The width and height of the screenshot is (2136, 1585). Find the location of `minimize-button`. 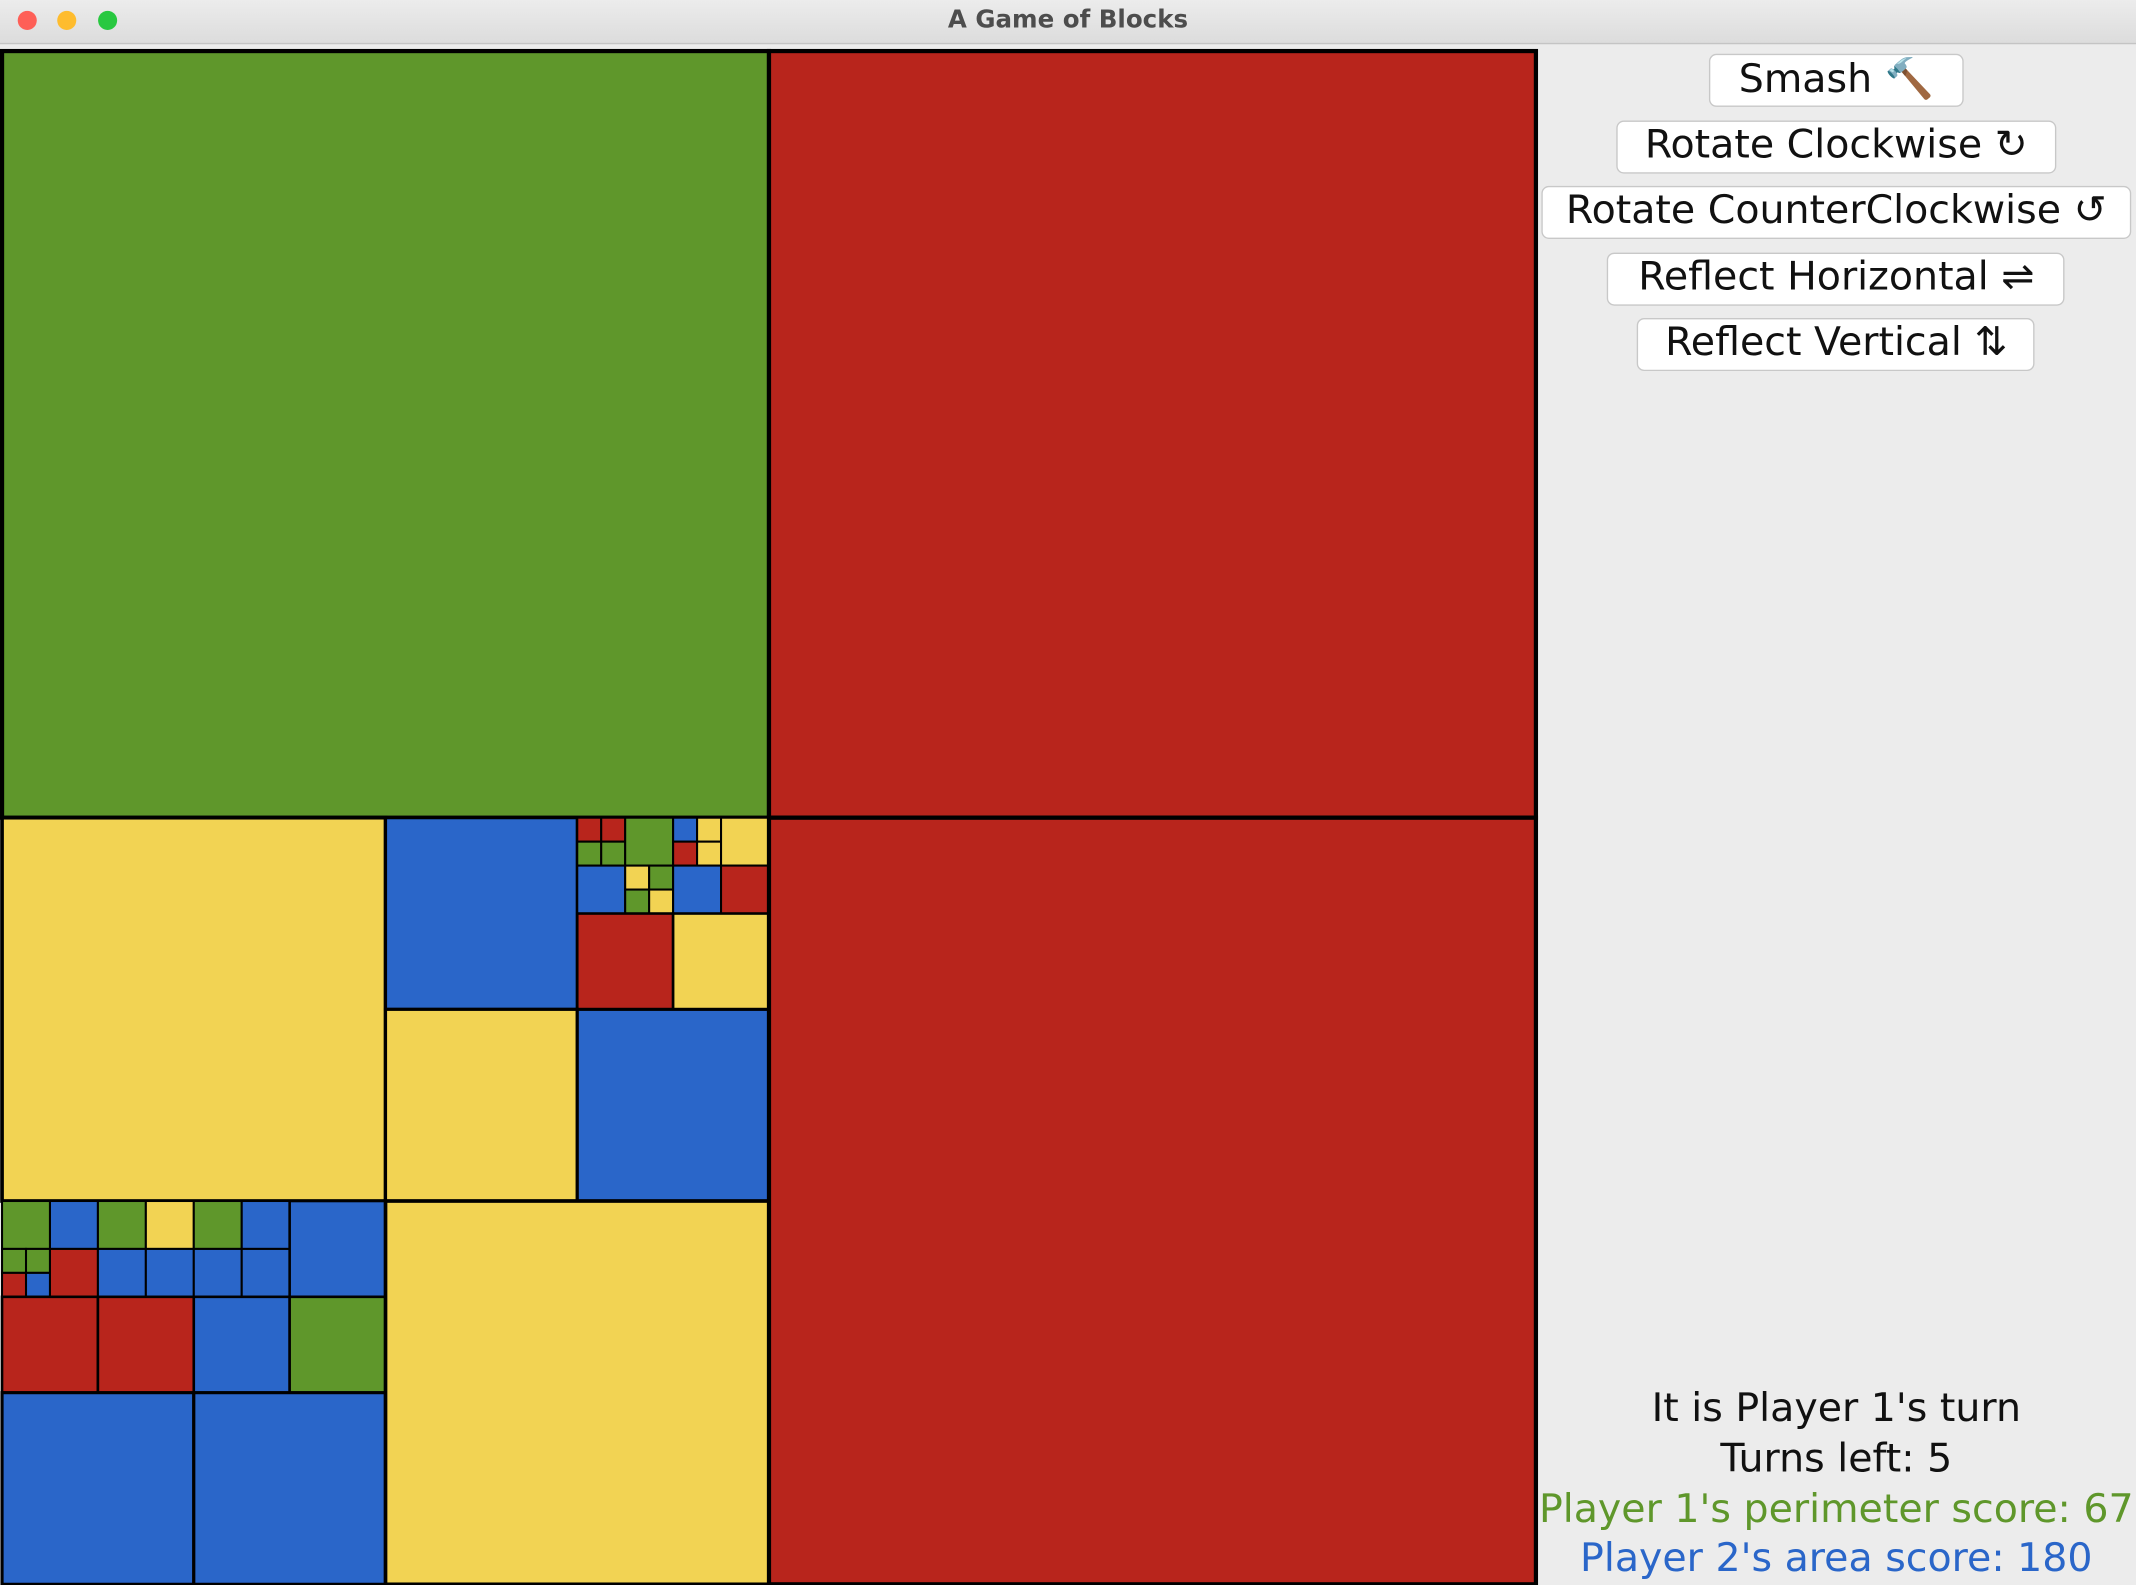

minimize-button is located at coordinates (67, 20).